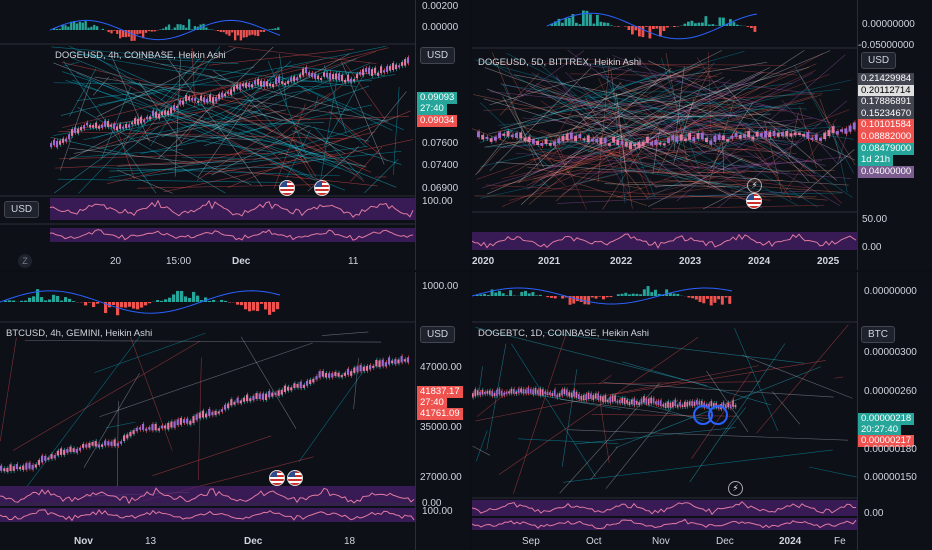  I want to click on time-label: 2021, so click(549, 261).